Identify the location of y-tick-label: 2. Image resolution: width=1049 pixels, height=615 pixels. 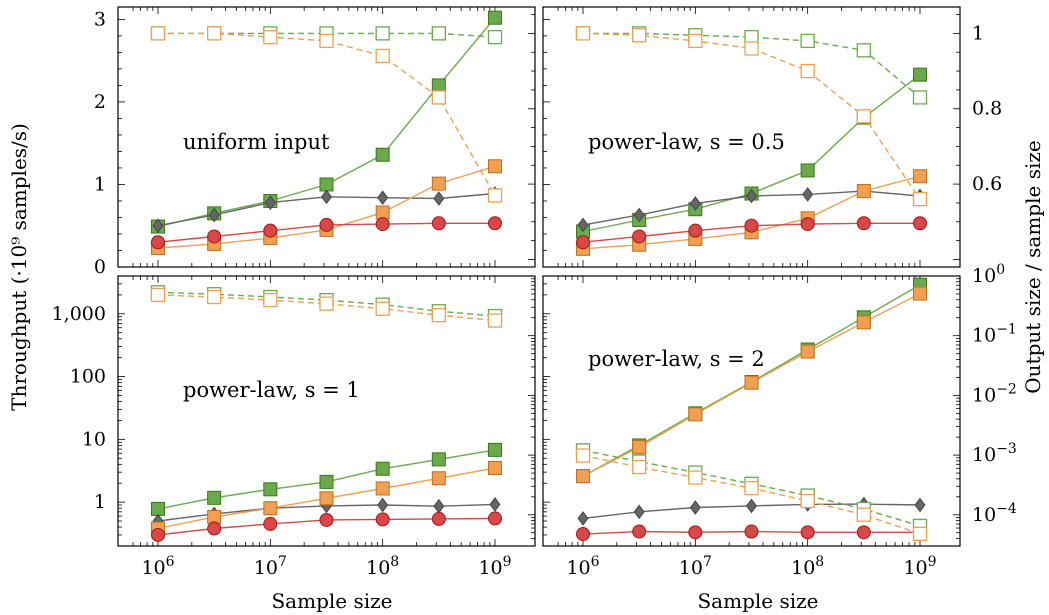
(100, 102).